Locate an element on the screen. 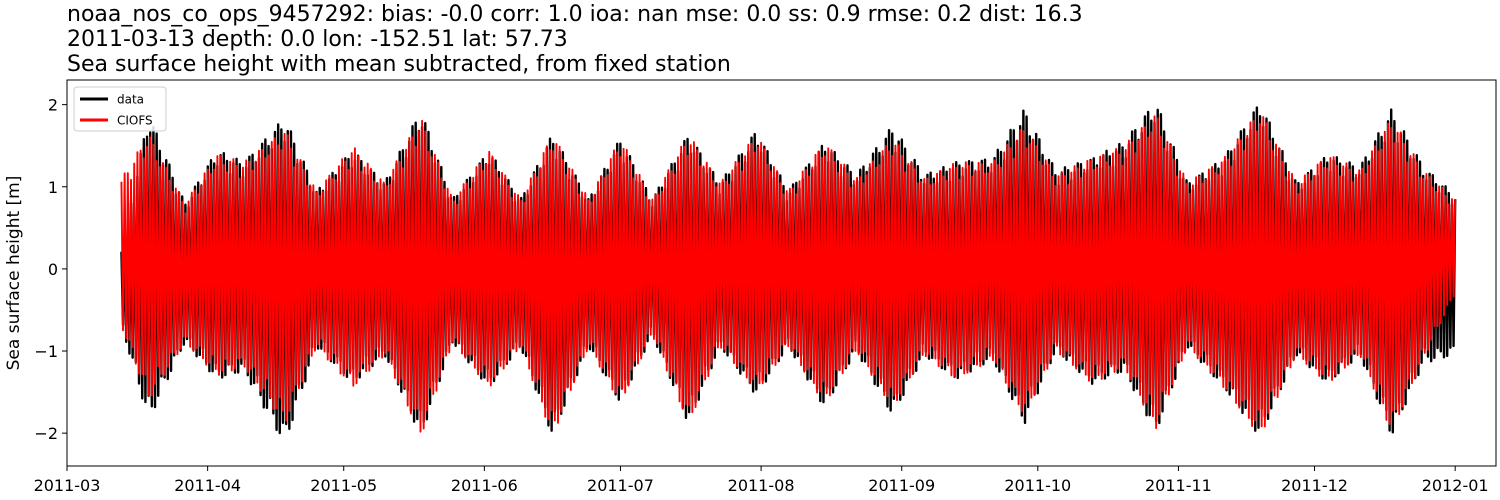  y-axis: −2 −1 0 1 2 is located at coordinates (50, 269).